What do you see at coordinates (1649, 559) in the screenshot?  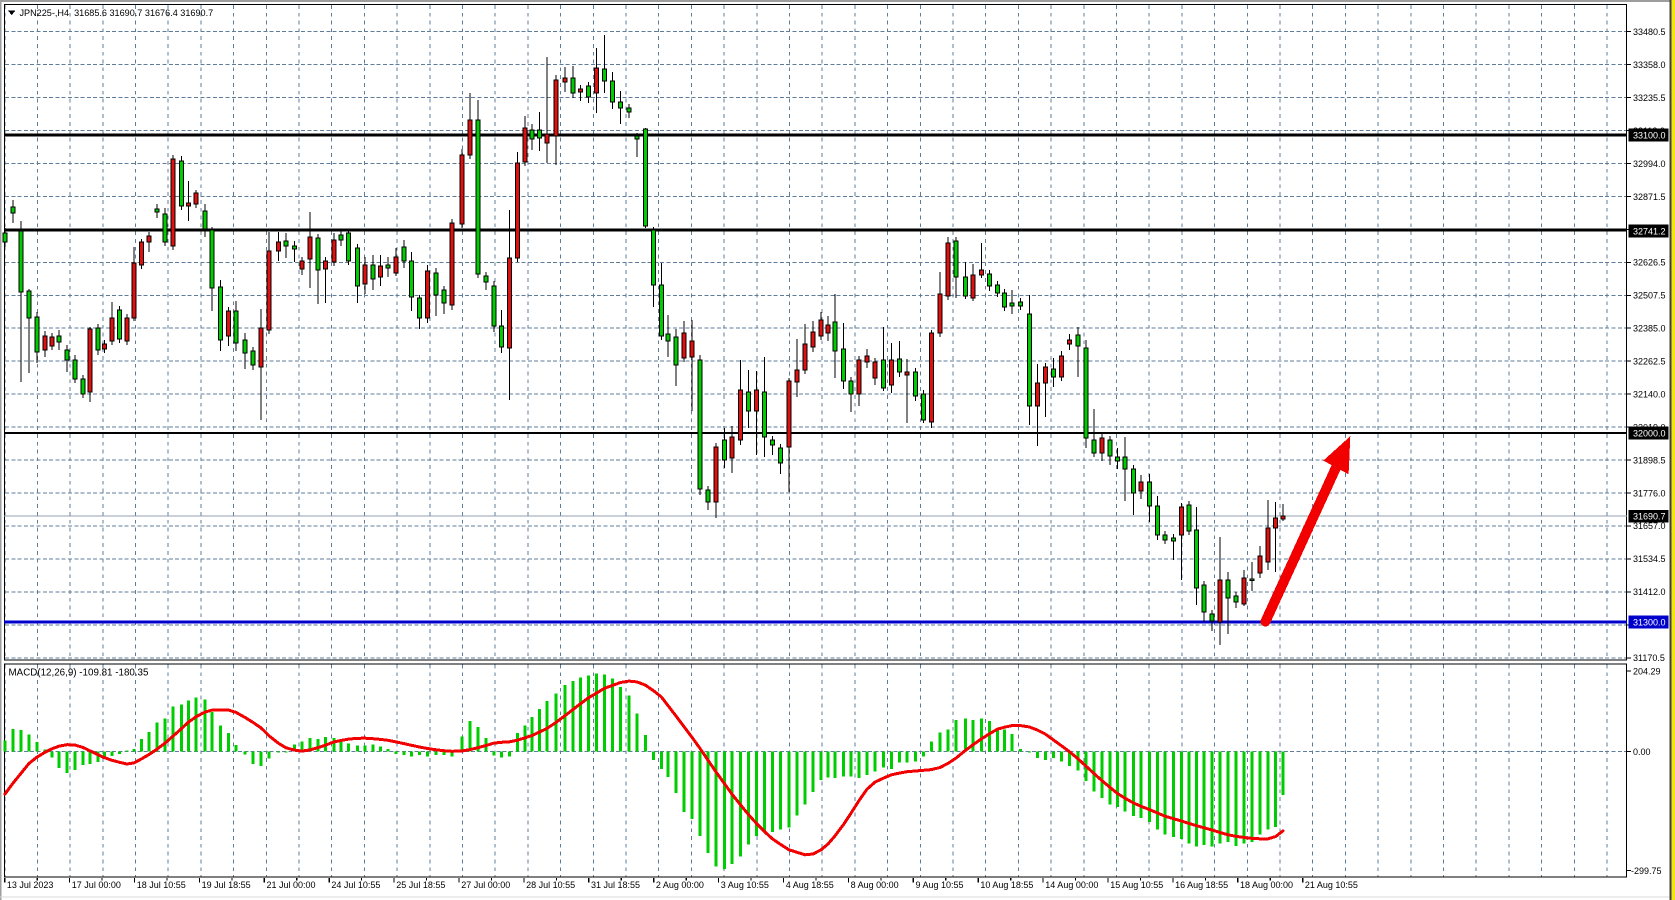 I see `svg-text: 31534.5` at bounding box center [1649, 559].